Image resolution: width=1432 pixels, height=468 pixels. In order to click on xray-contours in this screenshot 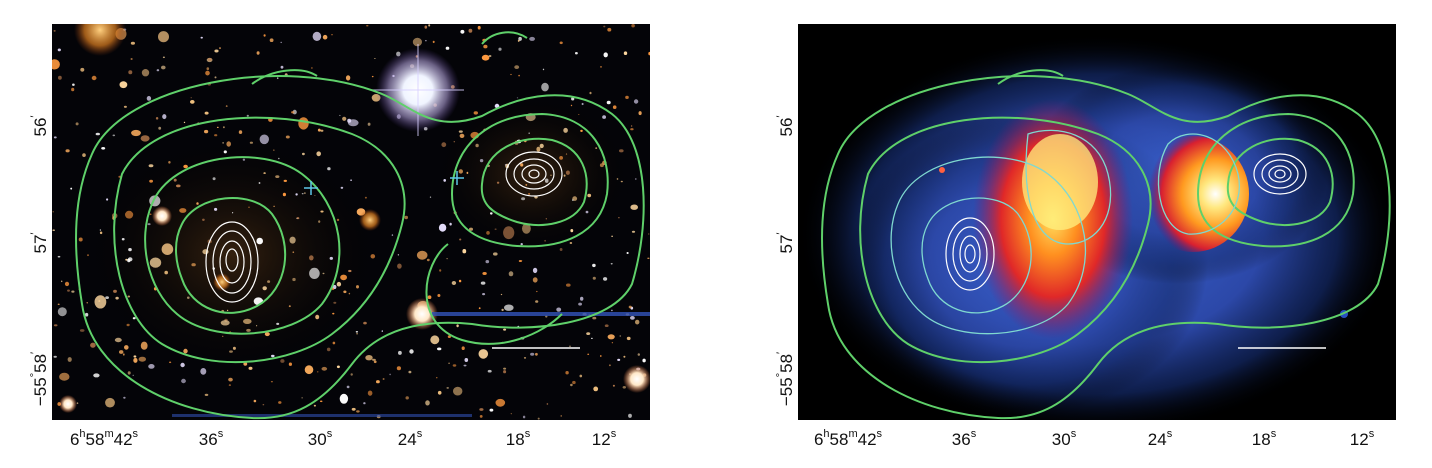, I will do `click(1065, 232)`.